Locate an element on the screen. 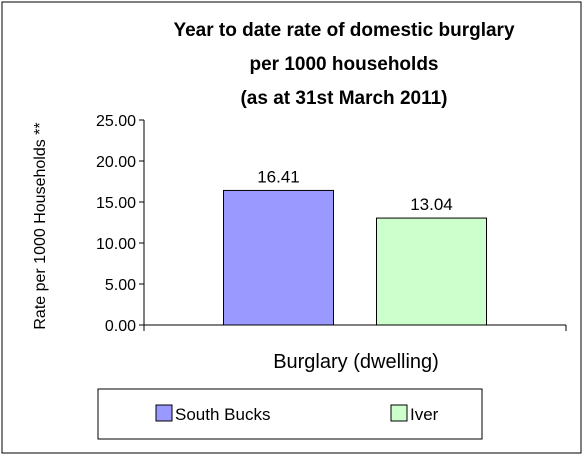 The height and width of the screenshot is (460, 583). chart-title-line-3: (as at 31st March 2011) is located at coordinates (343, 98).